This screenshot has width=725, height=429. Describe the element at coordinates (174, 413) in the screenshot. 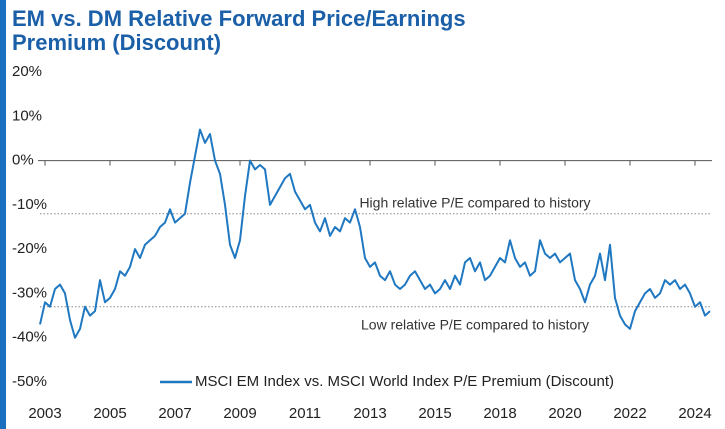

I see `x-tick-label: 2007` at that location.